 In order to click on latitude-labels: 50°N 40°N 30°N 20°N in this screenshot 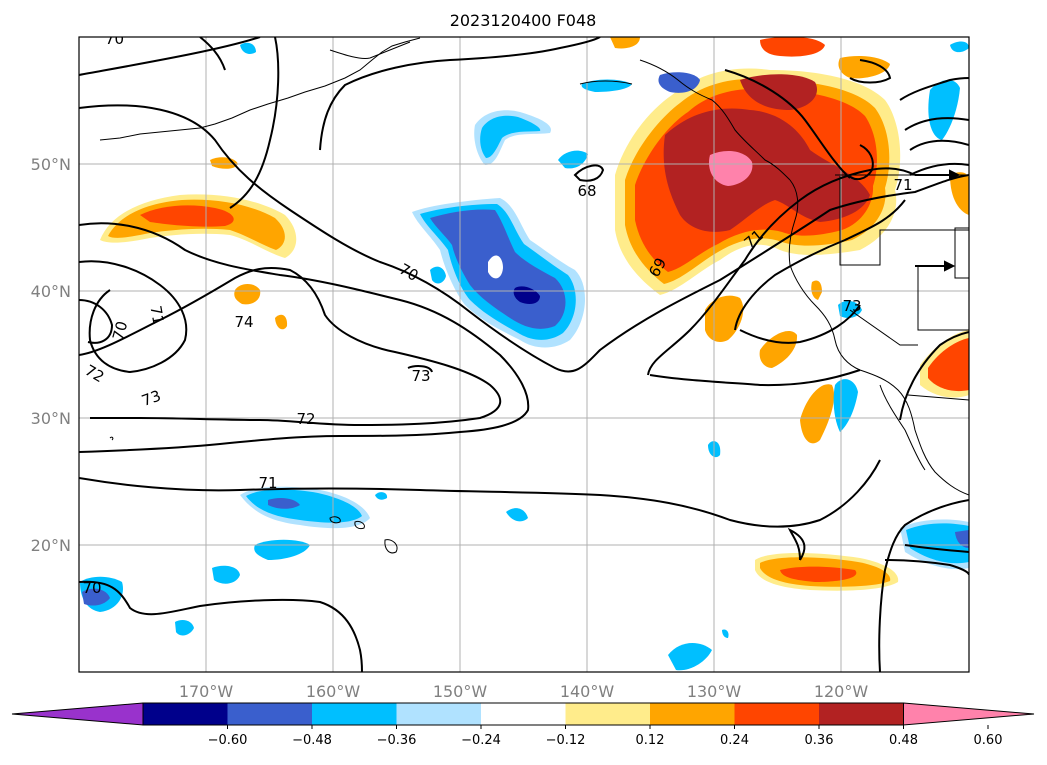, I will do `click(51, 355)`.